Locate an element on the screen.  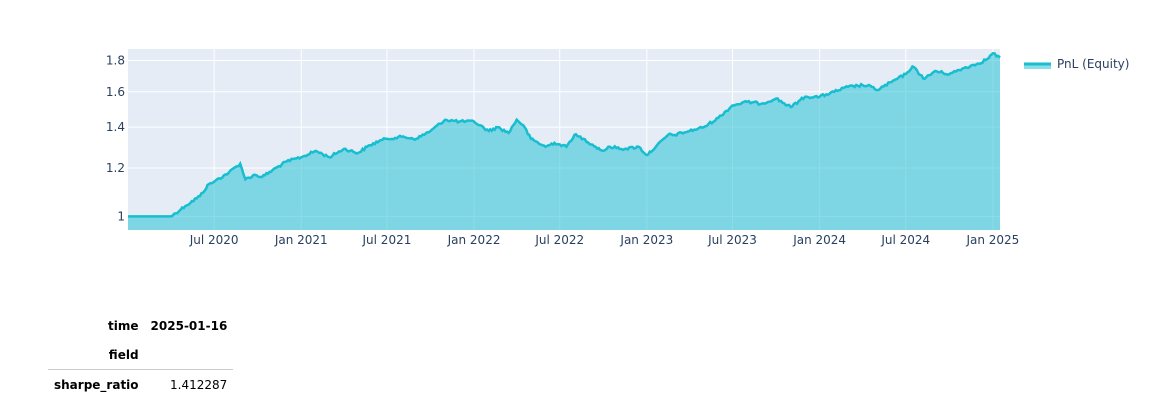
x-tick-label: Jul 2021 is located at coordinates (387, 240).